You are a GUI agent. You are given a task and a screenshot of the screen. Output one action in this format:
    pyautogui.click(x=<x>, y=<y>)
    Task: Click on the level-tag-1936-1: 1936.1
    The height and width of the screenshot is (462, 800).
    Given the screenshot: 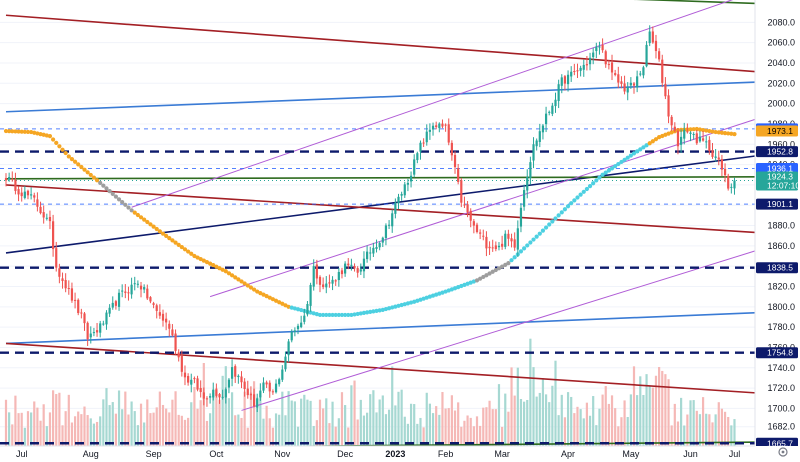 What is the action you would take?
    pyautogui.click(x=780, y=169)
    